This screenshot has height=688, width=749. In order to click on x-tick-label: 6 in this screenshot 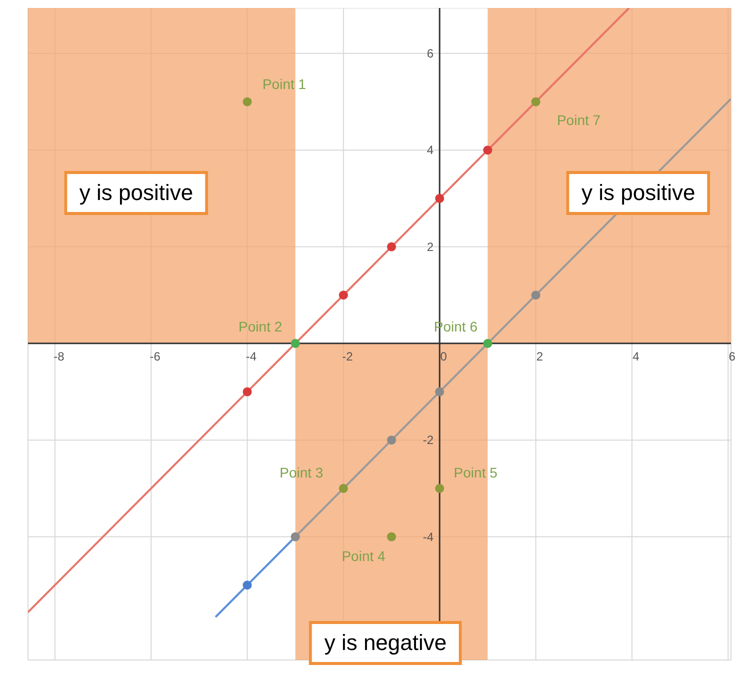, I will do `click(732, 356)`.